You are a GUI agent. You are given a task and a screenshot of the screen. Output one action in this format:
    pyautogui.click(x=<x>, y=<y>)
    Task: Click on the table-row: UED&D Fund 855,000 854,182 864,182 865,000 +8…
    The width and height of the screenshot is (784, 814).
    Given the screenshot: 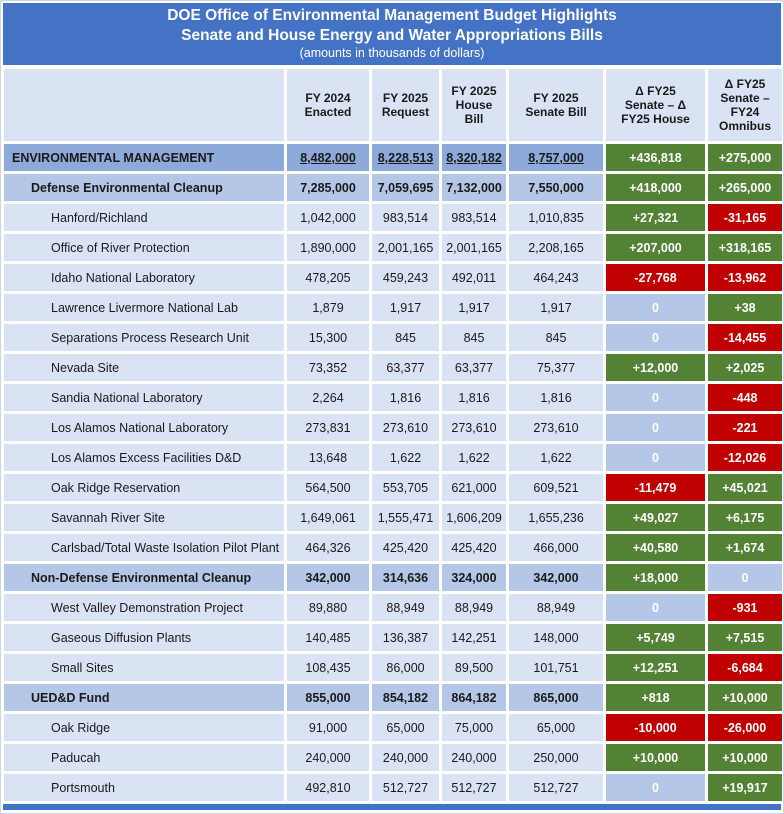 What is the action you would take?
    pyautogui.click(x=393, y=697)
    